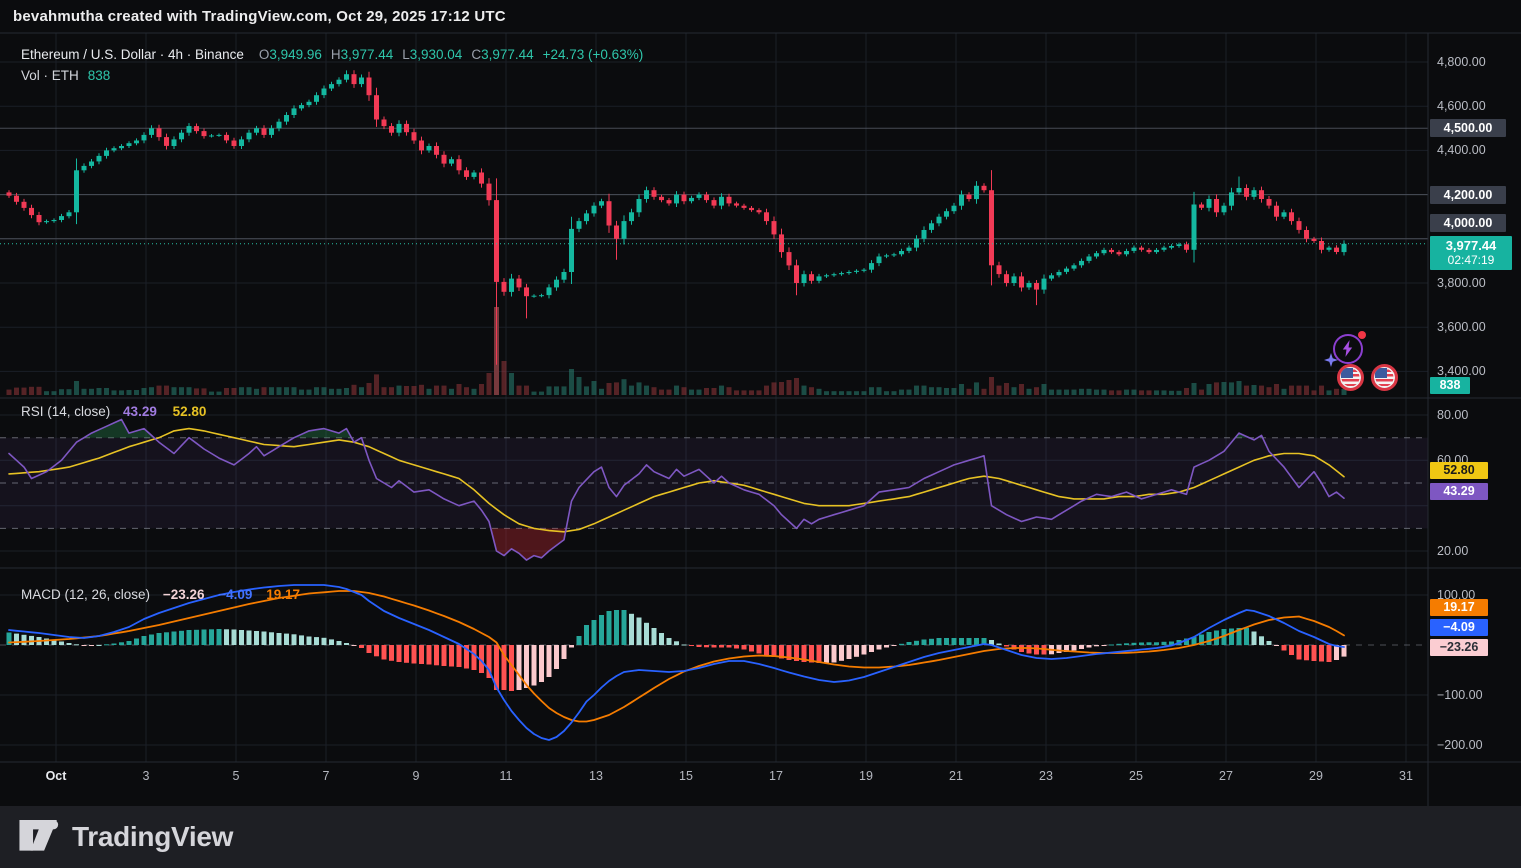 This screenshot has height=868, width=1521. Describe the element at coordinates (335, 54) in the screenshot. I see `high-label: H` at that location.